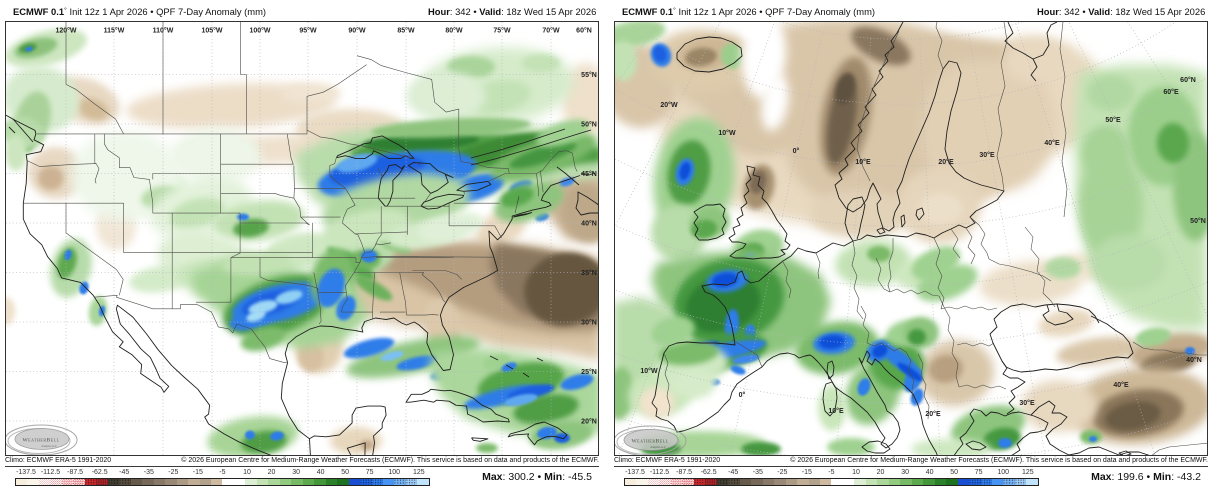 The image size is (1220, 496). I want to click on svg-text: 90°W, so click(357, 31).